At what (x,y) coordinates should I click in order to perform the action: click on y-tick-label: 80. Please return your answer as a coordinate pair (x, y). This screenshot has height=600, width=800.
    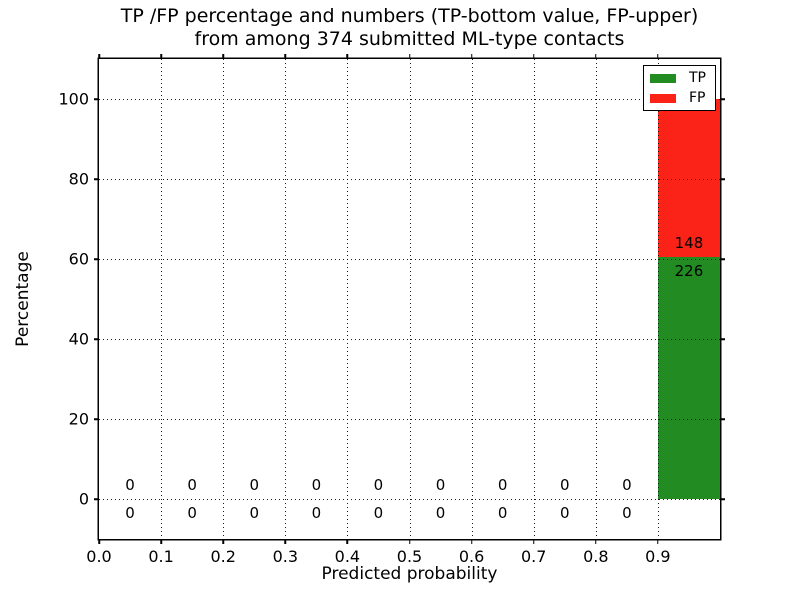
    Looking at the image, I should click on (78, 179).